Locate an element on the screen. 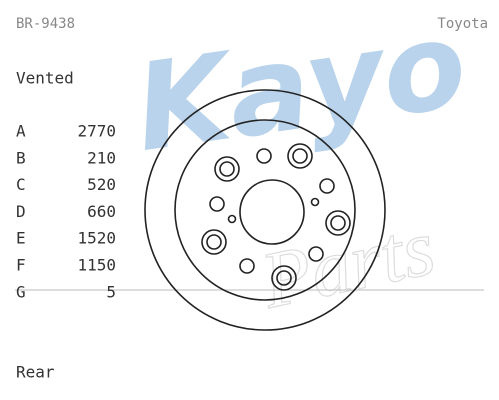 This screenshot has width=499, height=400. spec-value: 1150 is located at coordinates (96, 265).